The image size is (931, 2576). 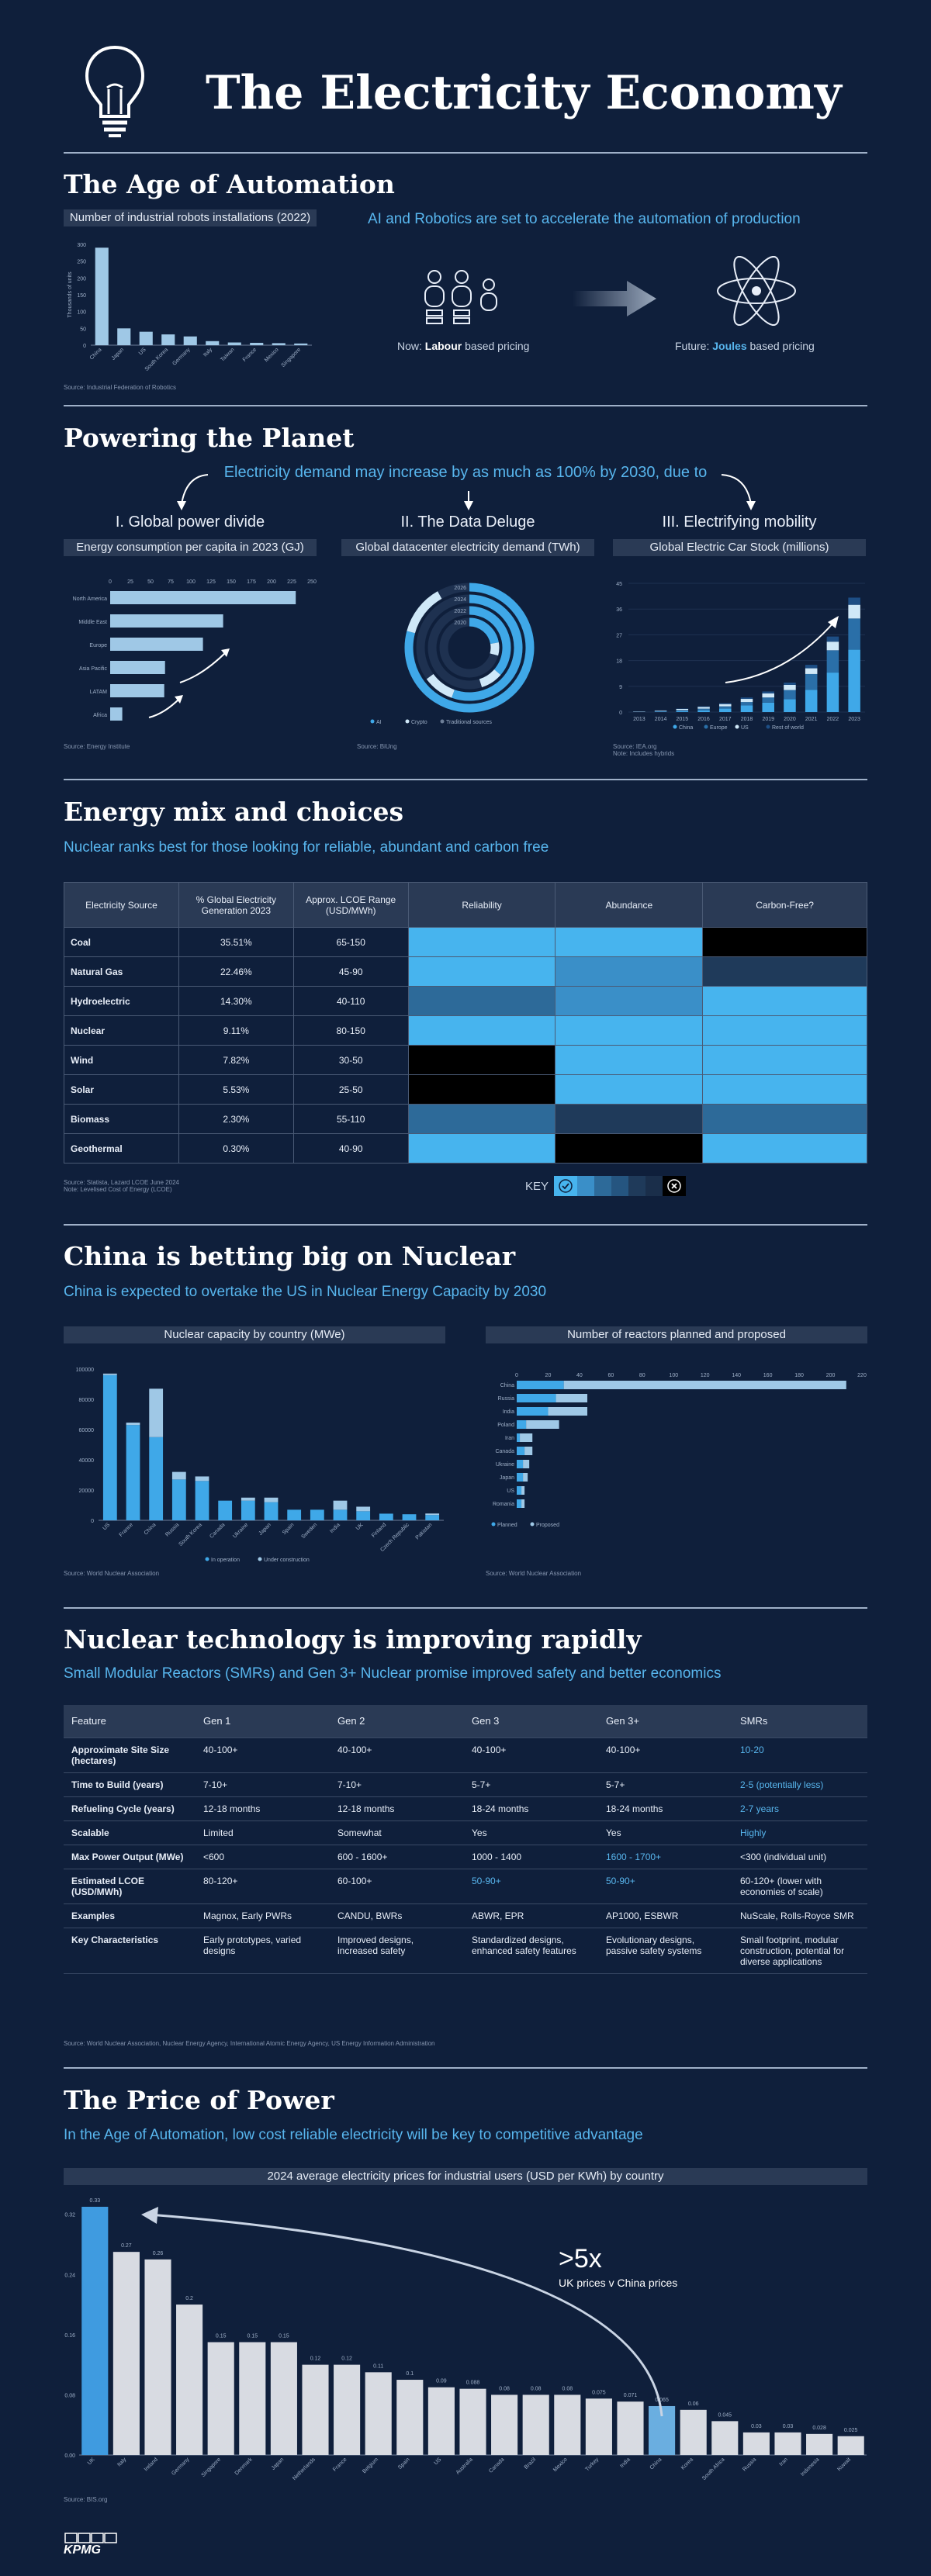 I want to click on rating-cell, so click(x=629, y=971).